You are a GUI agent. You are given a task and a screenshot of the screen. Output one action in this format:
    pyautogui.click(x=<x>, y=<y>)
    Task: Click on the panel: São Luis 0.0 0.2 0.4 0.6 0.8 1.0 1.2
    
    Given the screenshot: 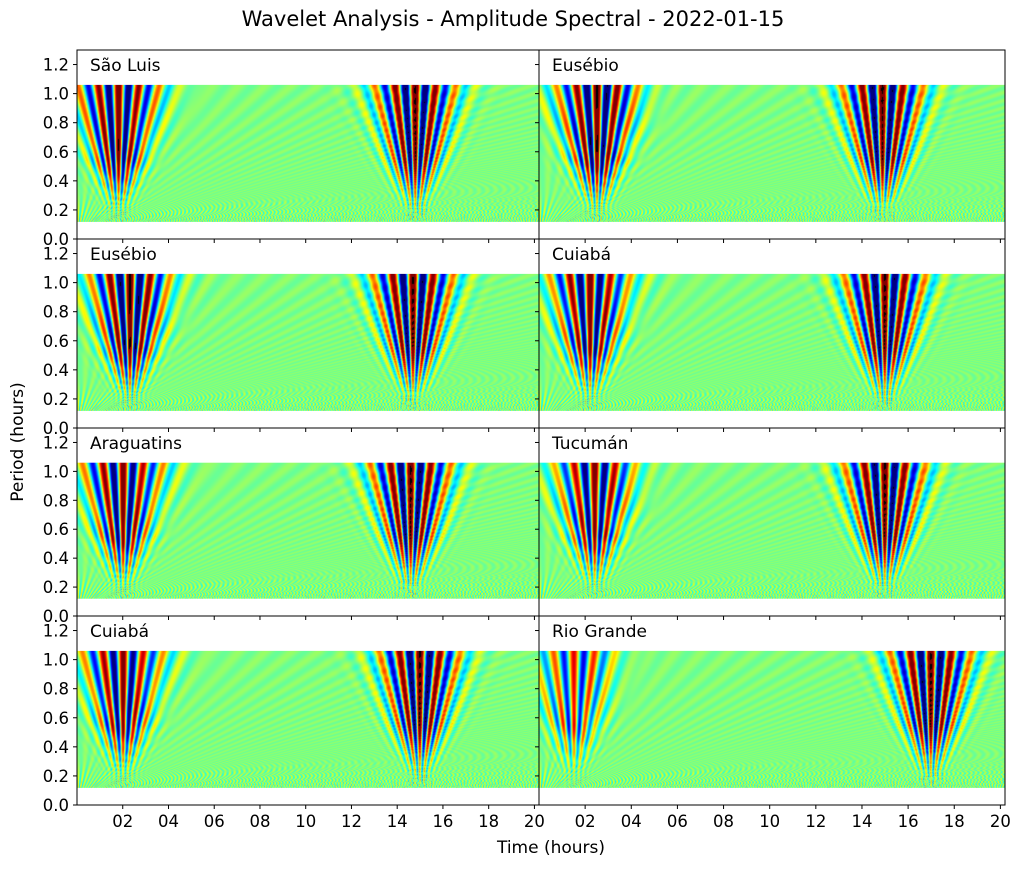 What is the action you would take?
    pyautogui.click(x=291, y=149)
    